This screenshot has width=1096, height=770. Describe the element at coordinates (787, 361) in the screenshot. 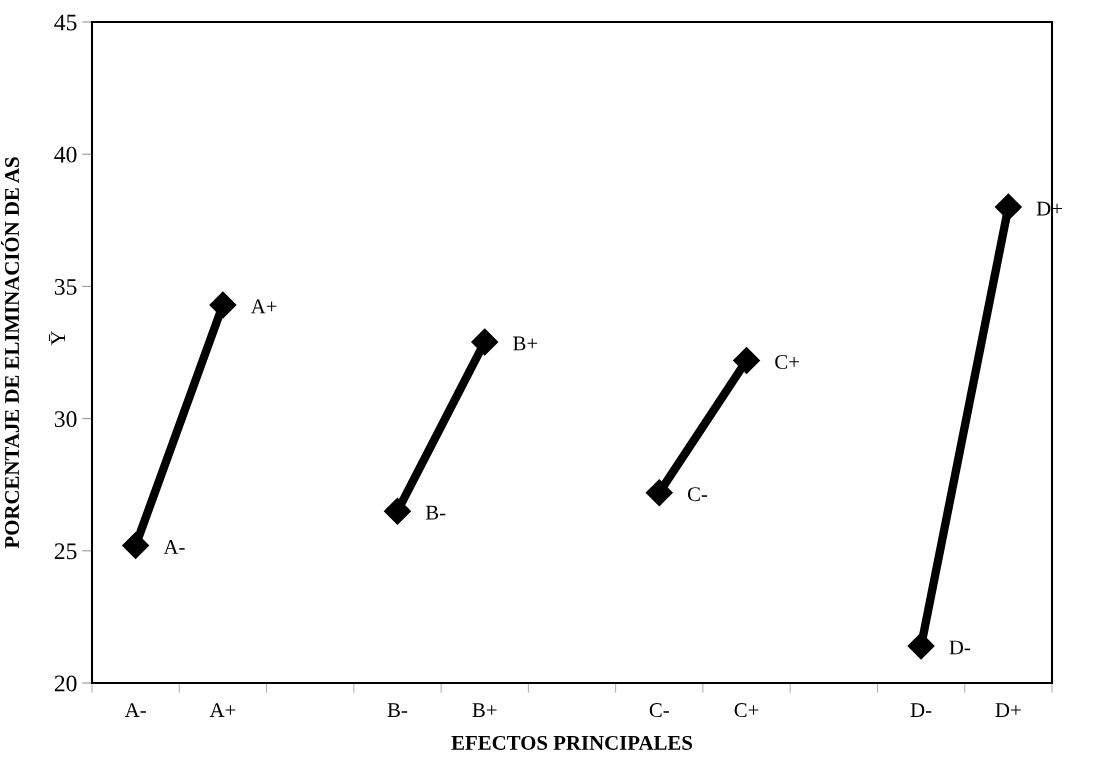

I see `annotation: C+` at that location.